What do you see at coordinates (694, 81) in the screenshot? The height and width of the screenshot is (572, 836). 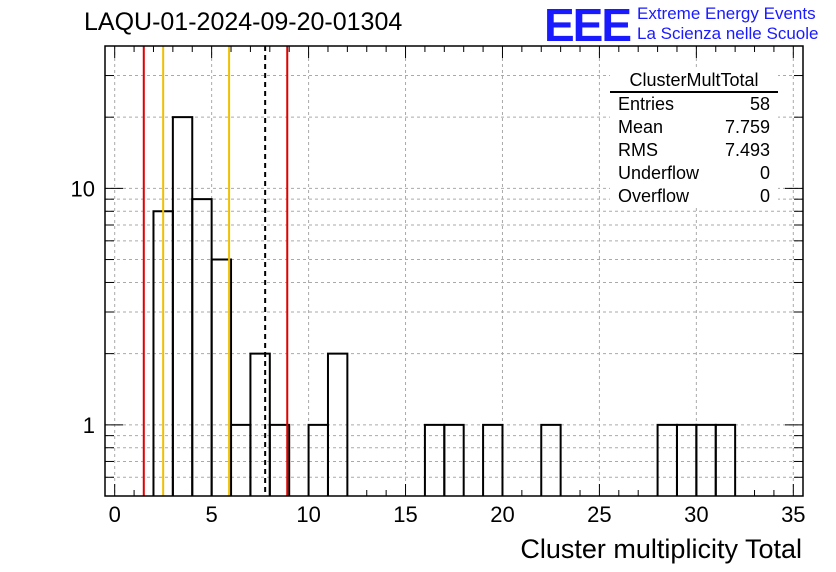 I see `stats-title: ClusterMultTotal` at bounding box center [694, 81].